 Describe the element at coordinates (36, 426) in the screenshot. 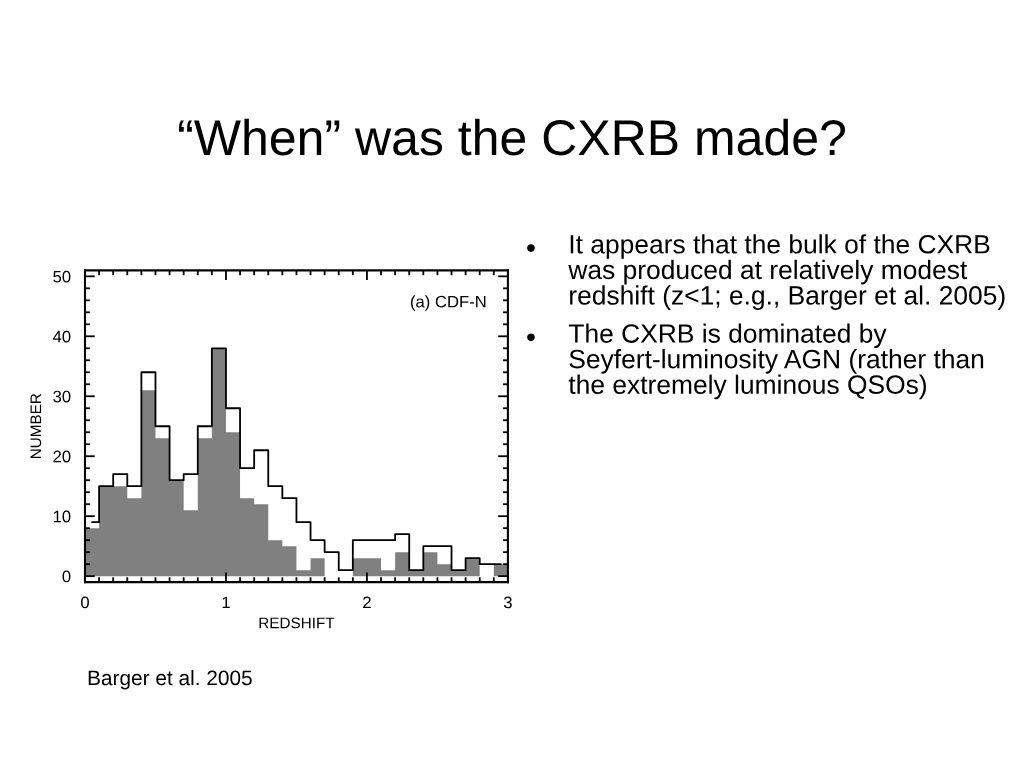

I see `y-axis-title: NUMBER` at that location.